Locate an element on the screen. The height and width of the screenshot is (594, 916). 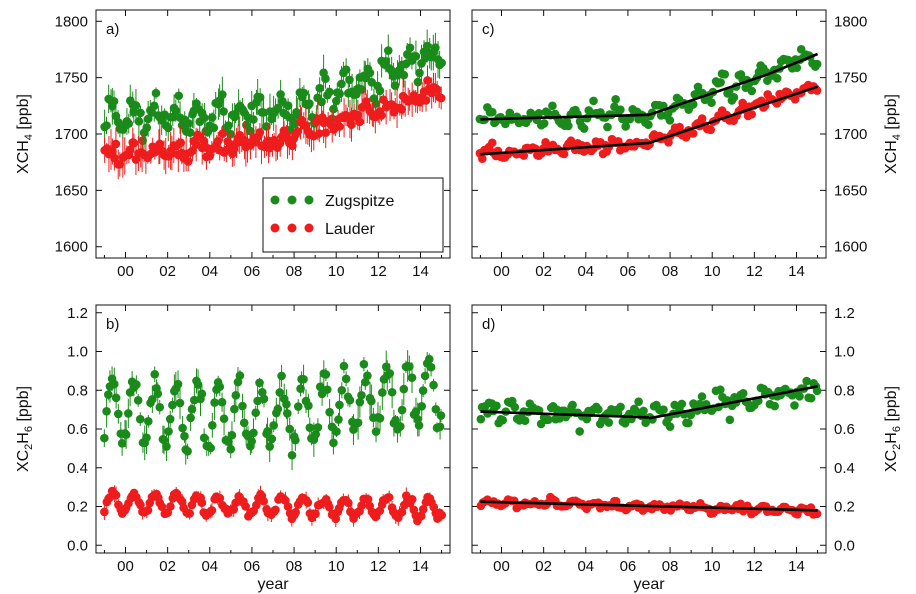
y-tick-label: 0.4 is located at coordinates (77, 468).